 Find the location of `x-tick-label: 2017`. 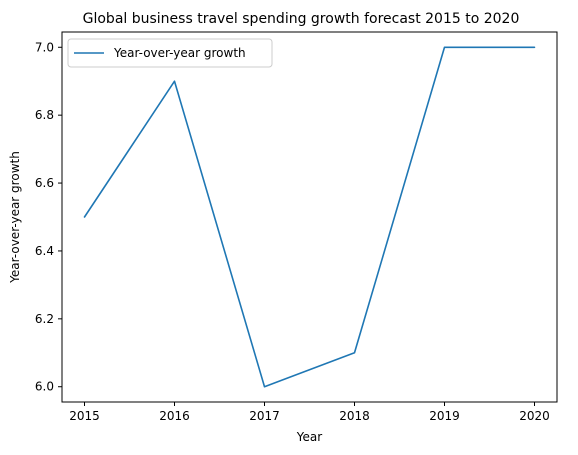

x-tick-label: 2017 is located at coordinates (264, 416).